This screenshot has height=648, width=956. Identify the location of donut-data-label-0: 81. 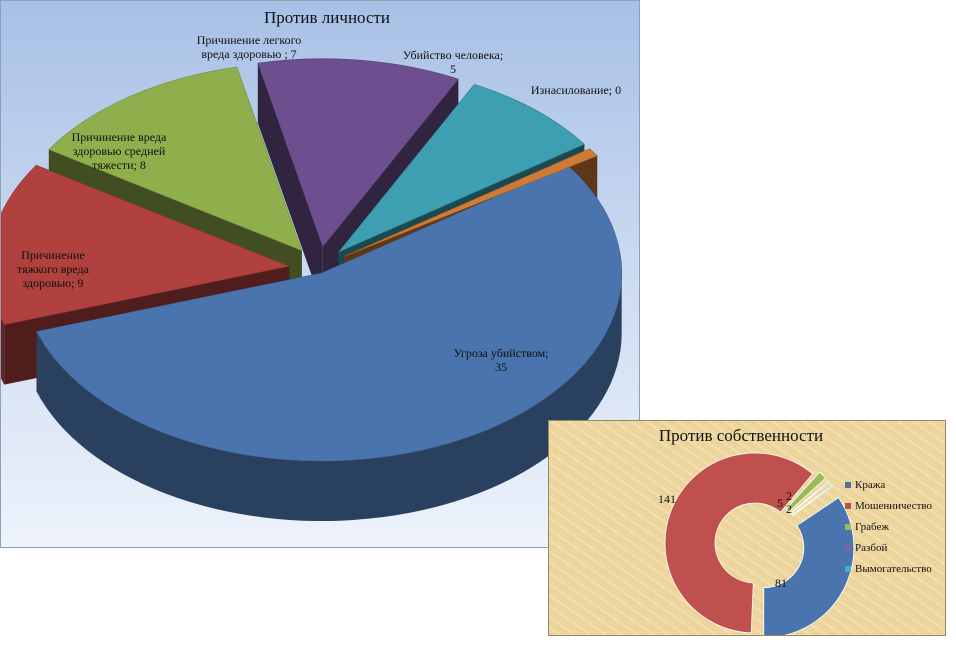
(781, 583).